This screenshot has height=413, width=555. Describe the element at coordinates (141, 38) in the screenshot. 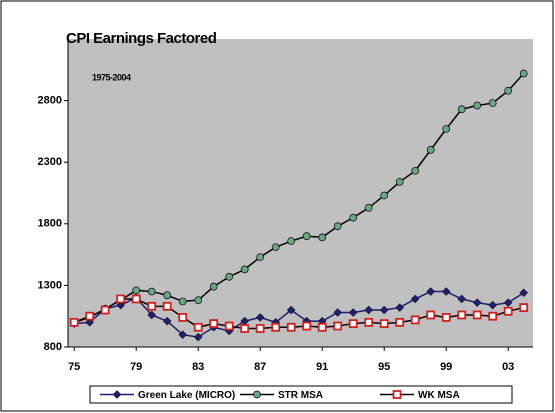

I see `chart-title: CPI Earnings Factored` at that location.